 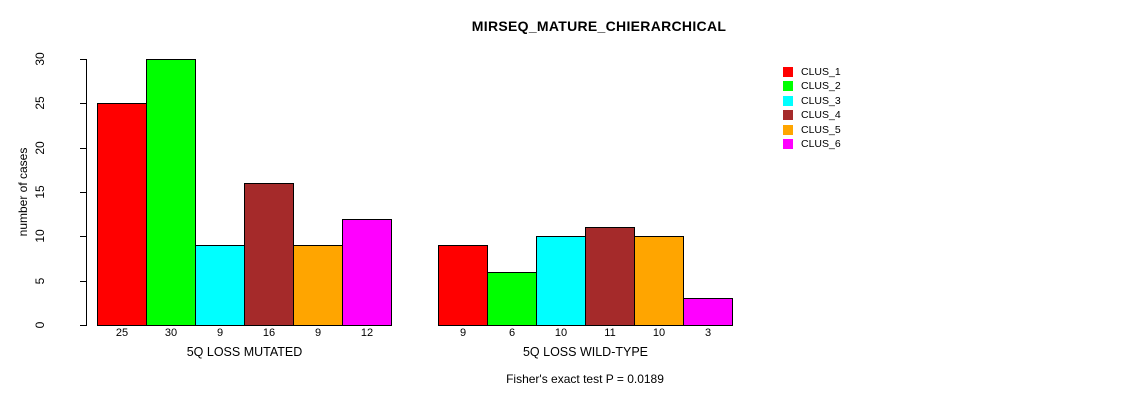 I want to click on legend-label-clus_6: CLUS_6, so click(x=821, y=144).